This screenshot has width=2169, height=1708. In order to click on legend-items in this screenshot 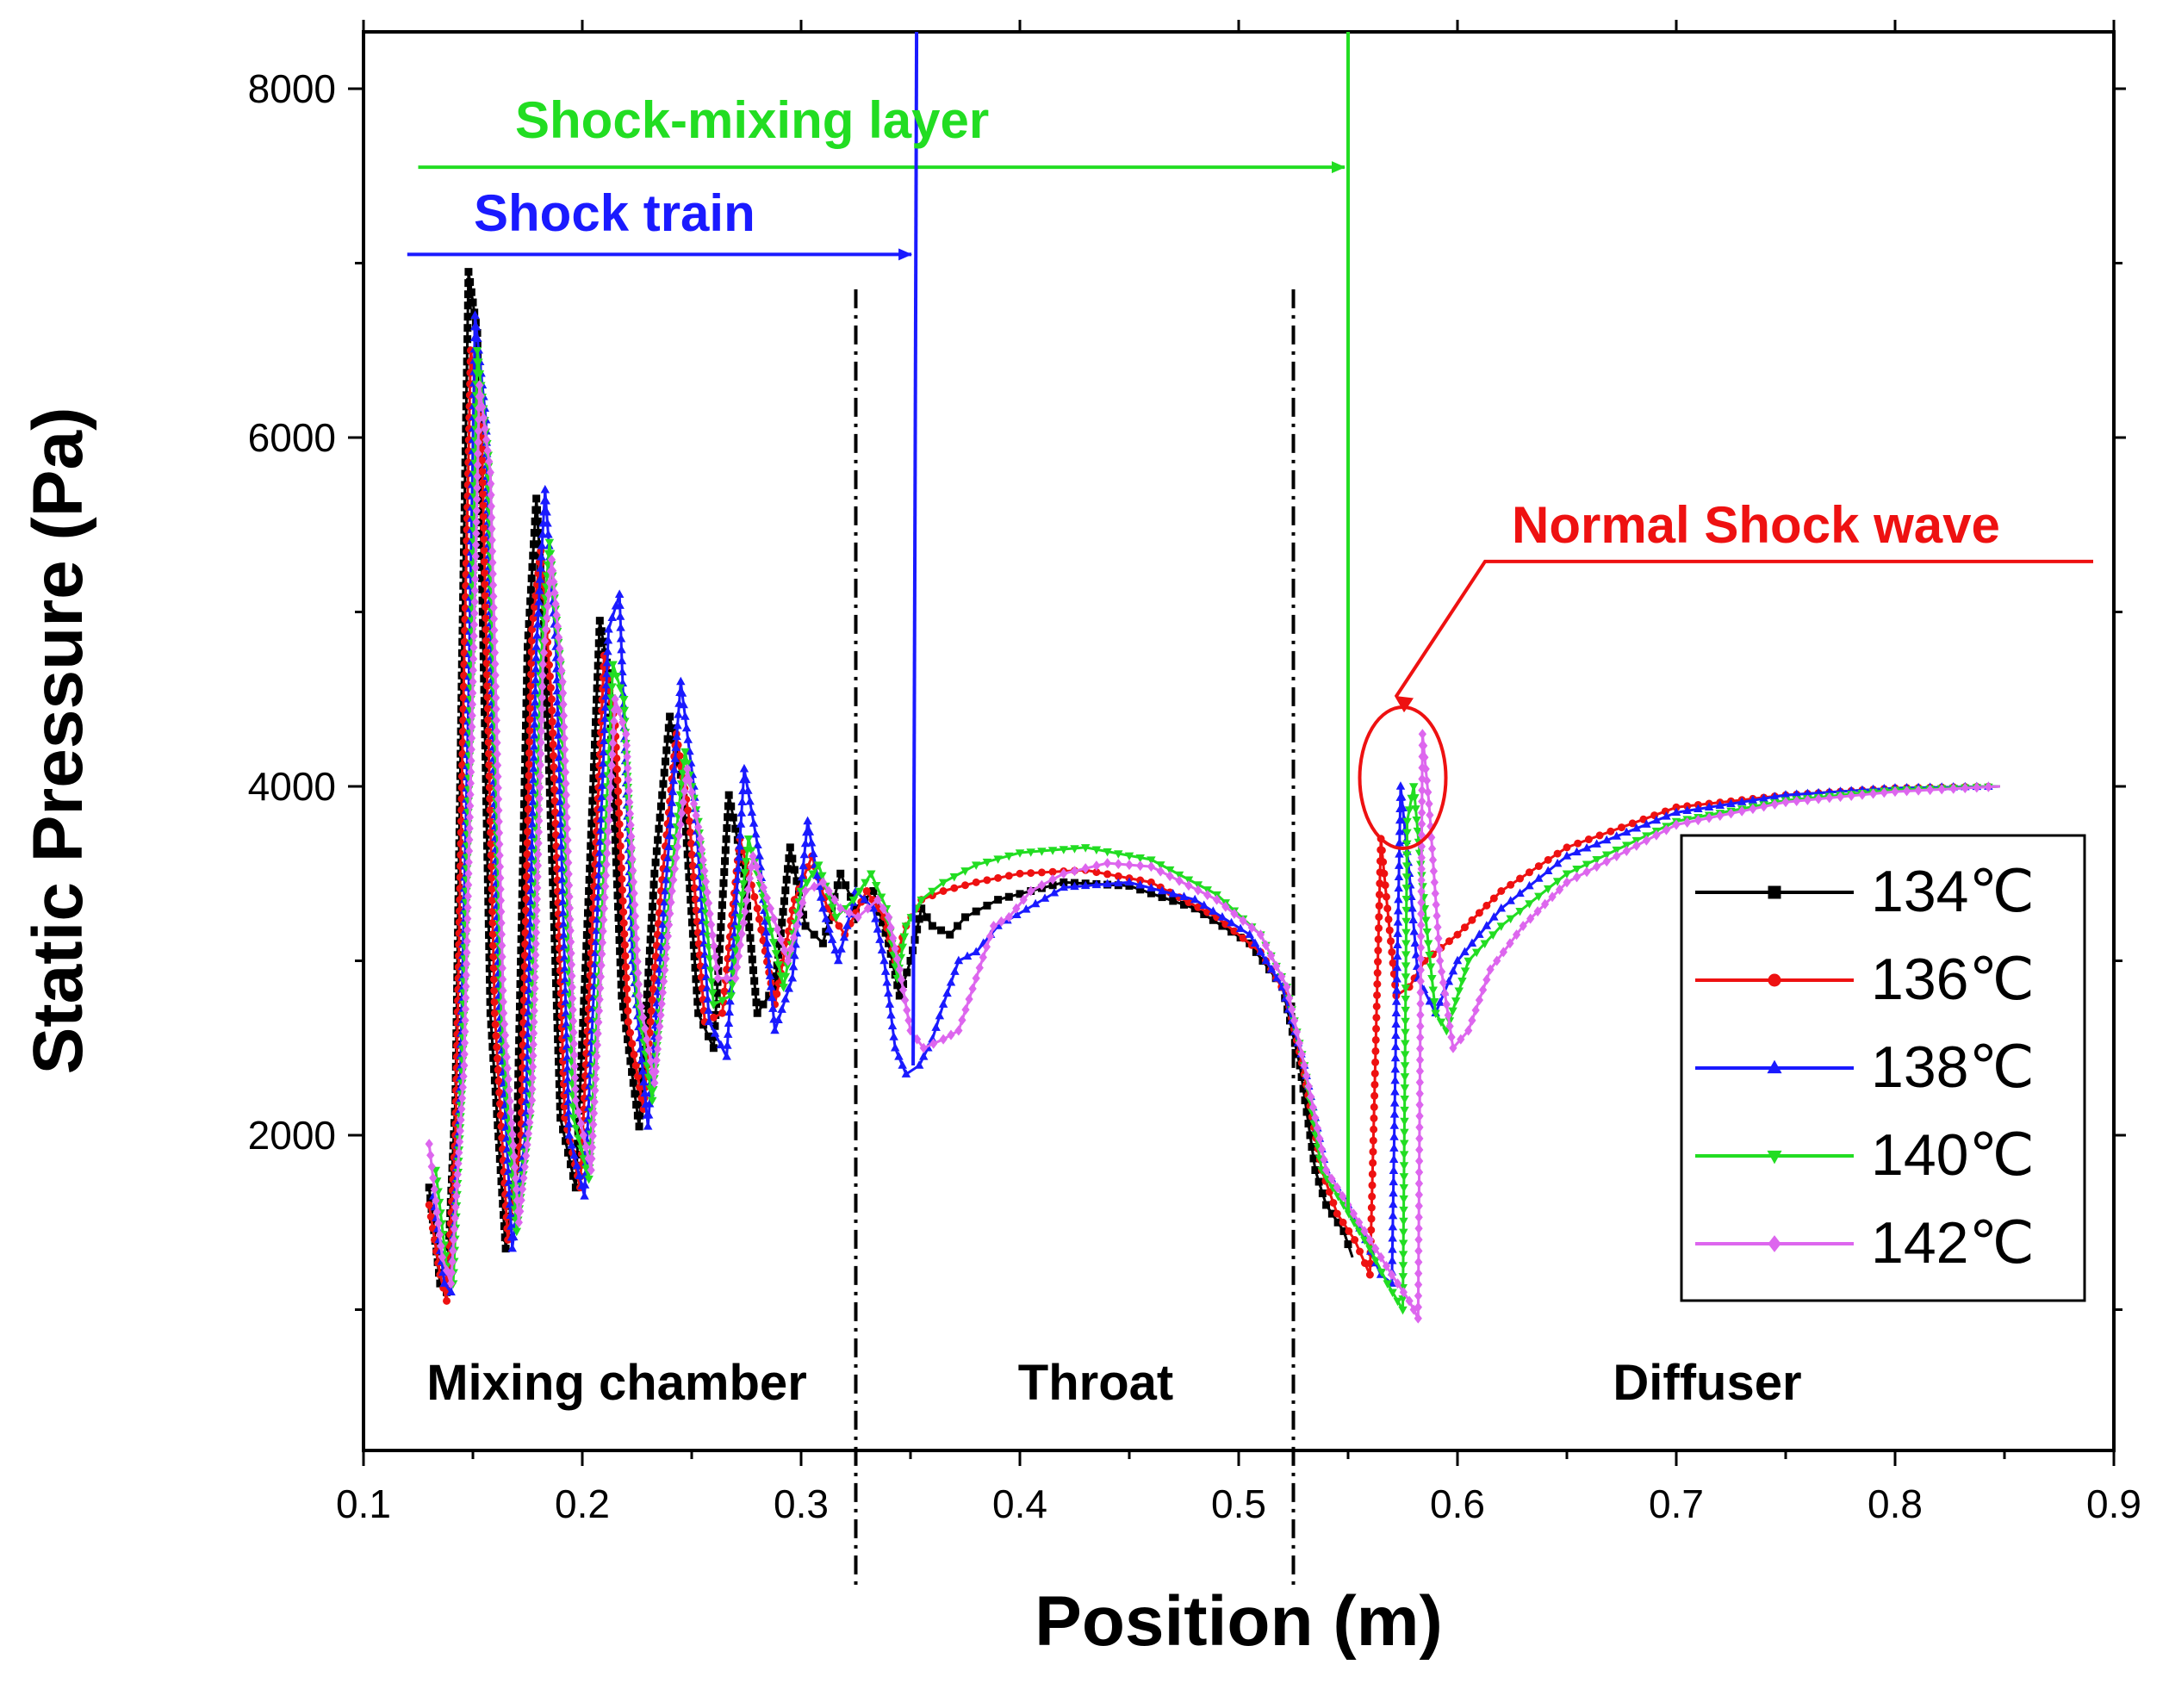, I will do `click(1774, 1068)`.